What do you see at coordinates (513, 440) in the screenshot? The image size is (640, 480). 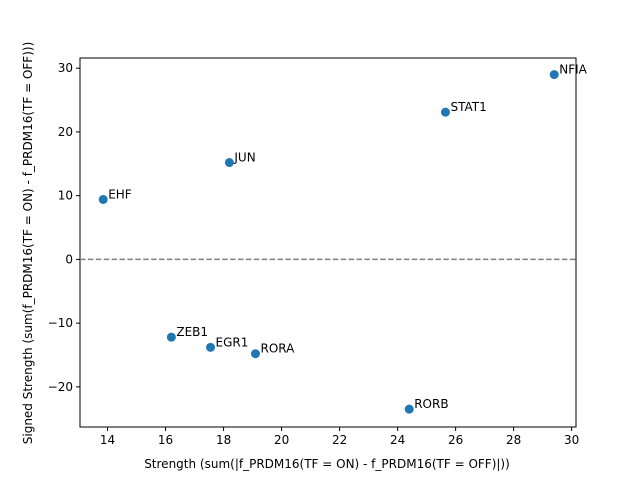 I see `x-tick-label: 28` at bounding box center [513, 440].